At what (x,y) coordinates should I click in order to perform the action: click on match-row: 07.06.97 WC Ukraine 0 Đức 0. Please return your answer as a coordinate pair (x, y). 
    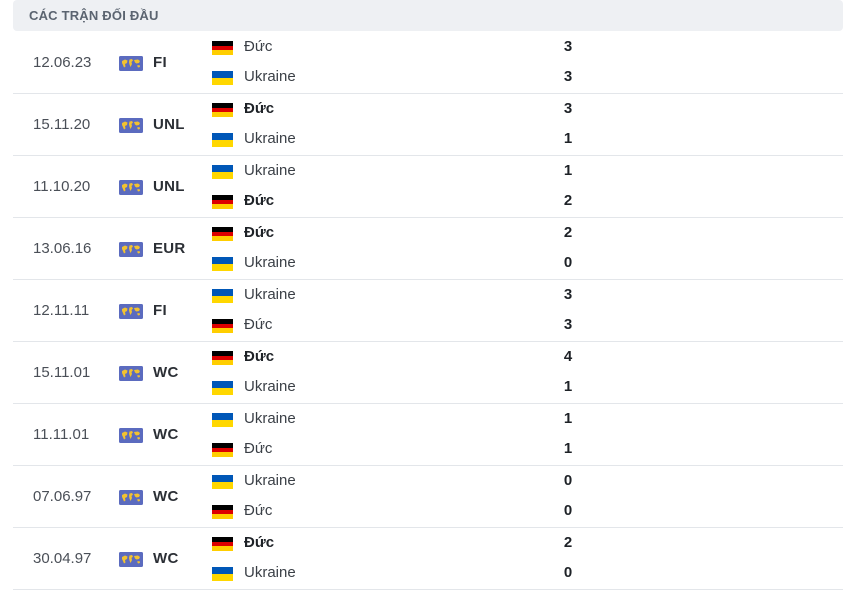
    Looking at the image, I should click on (428, 497).